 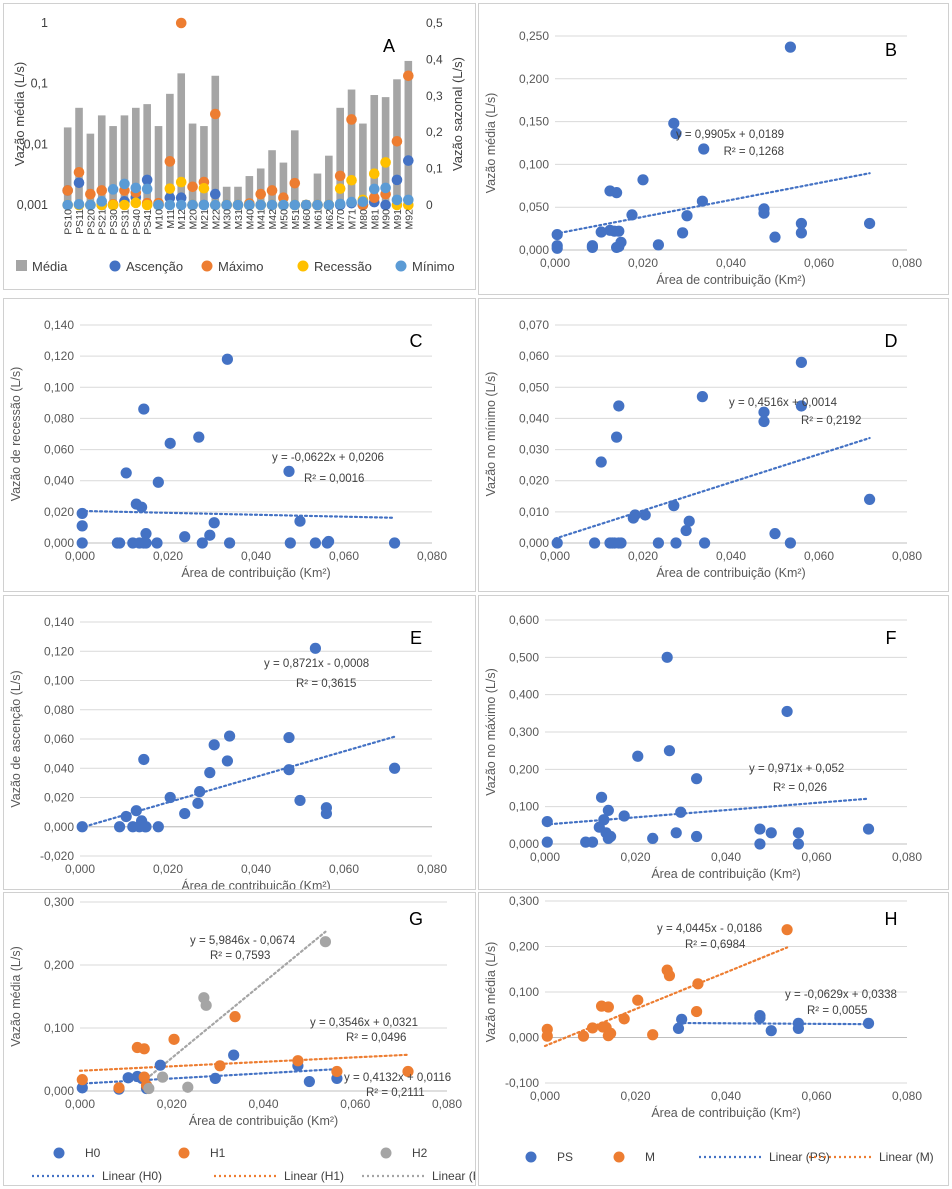 What do you see at coordinates (375, 219) in the screenshot?
I see `x-tick-label: M81` at bounding box center [375, 219].